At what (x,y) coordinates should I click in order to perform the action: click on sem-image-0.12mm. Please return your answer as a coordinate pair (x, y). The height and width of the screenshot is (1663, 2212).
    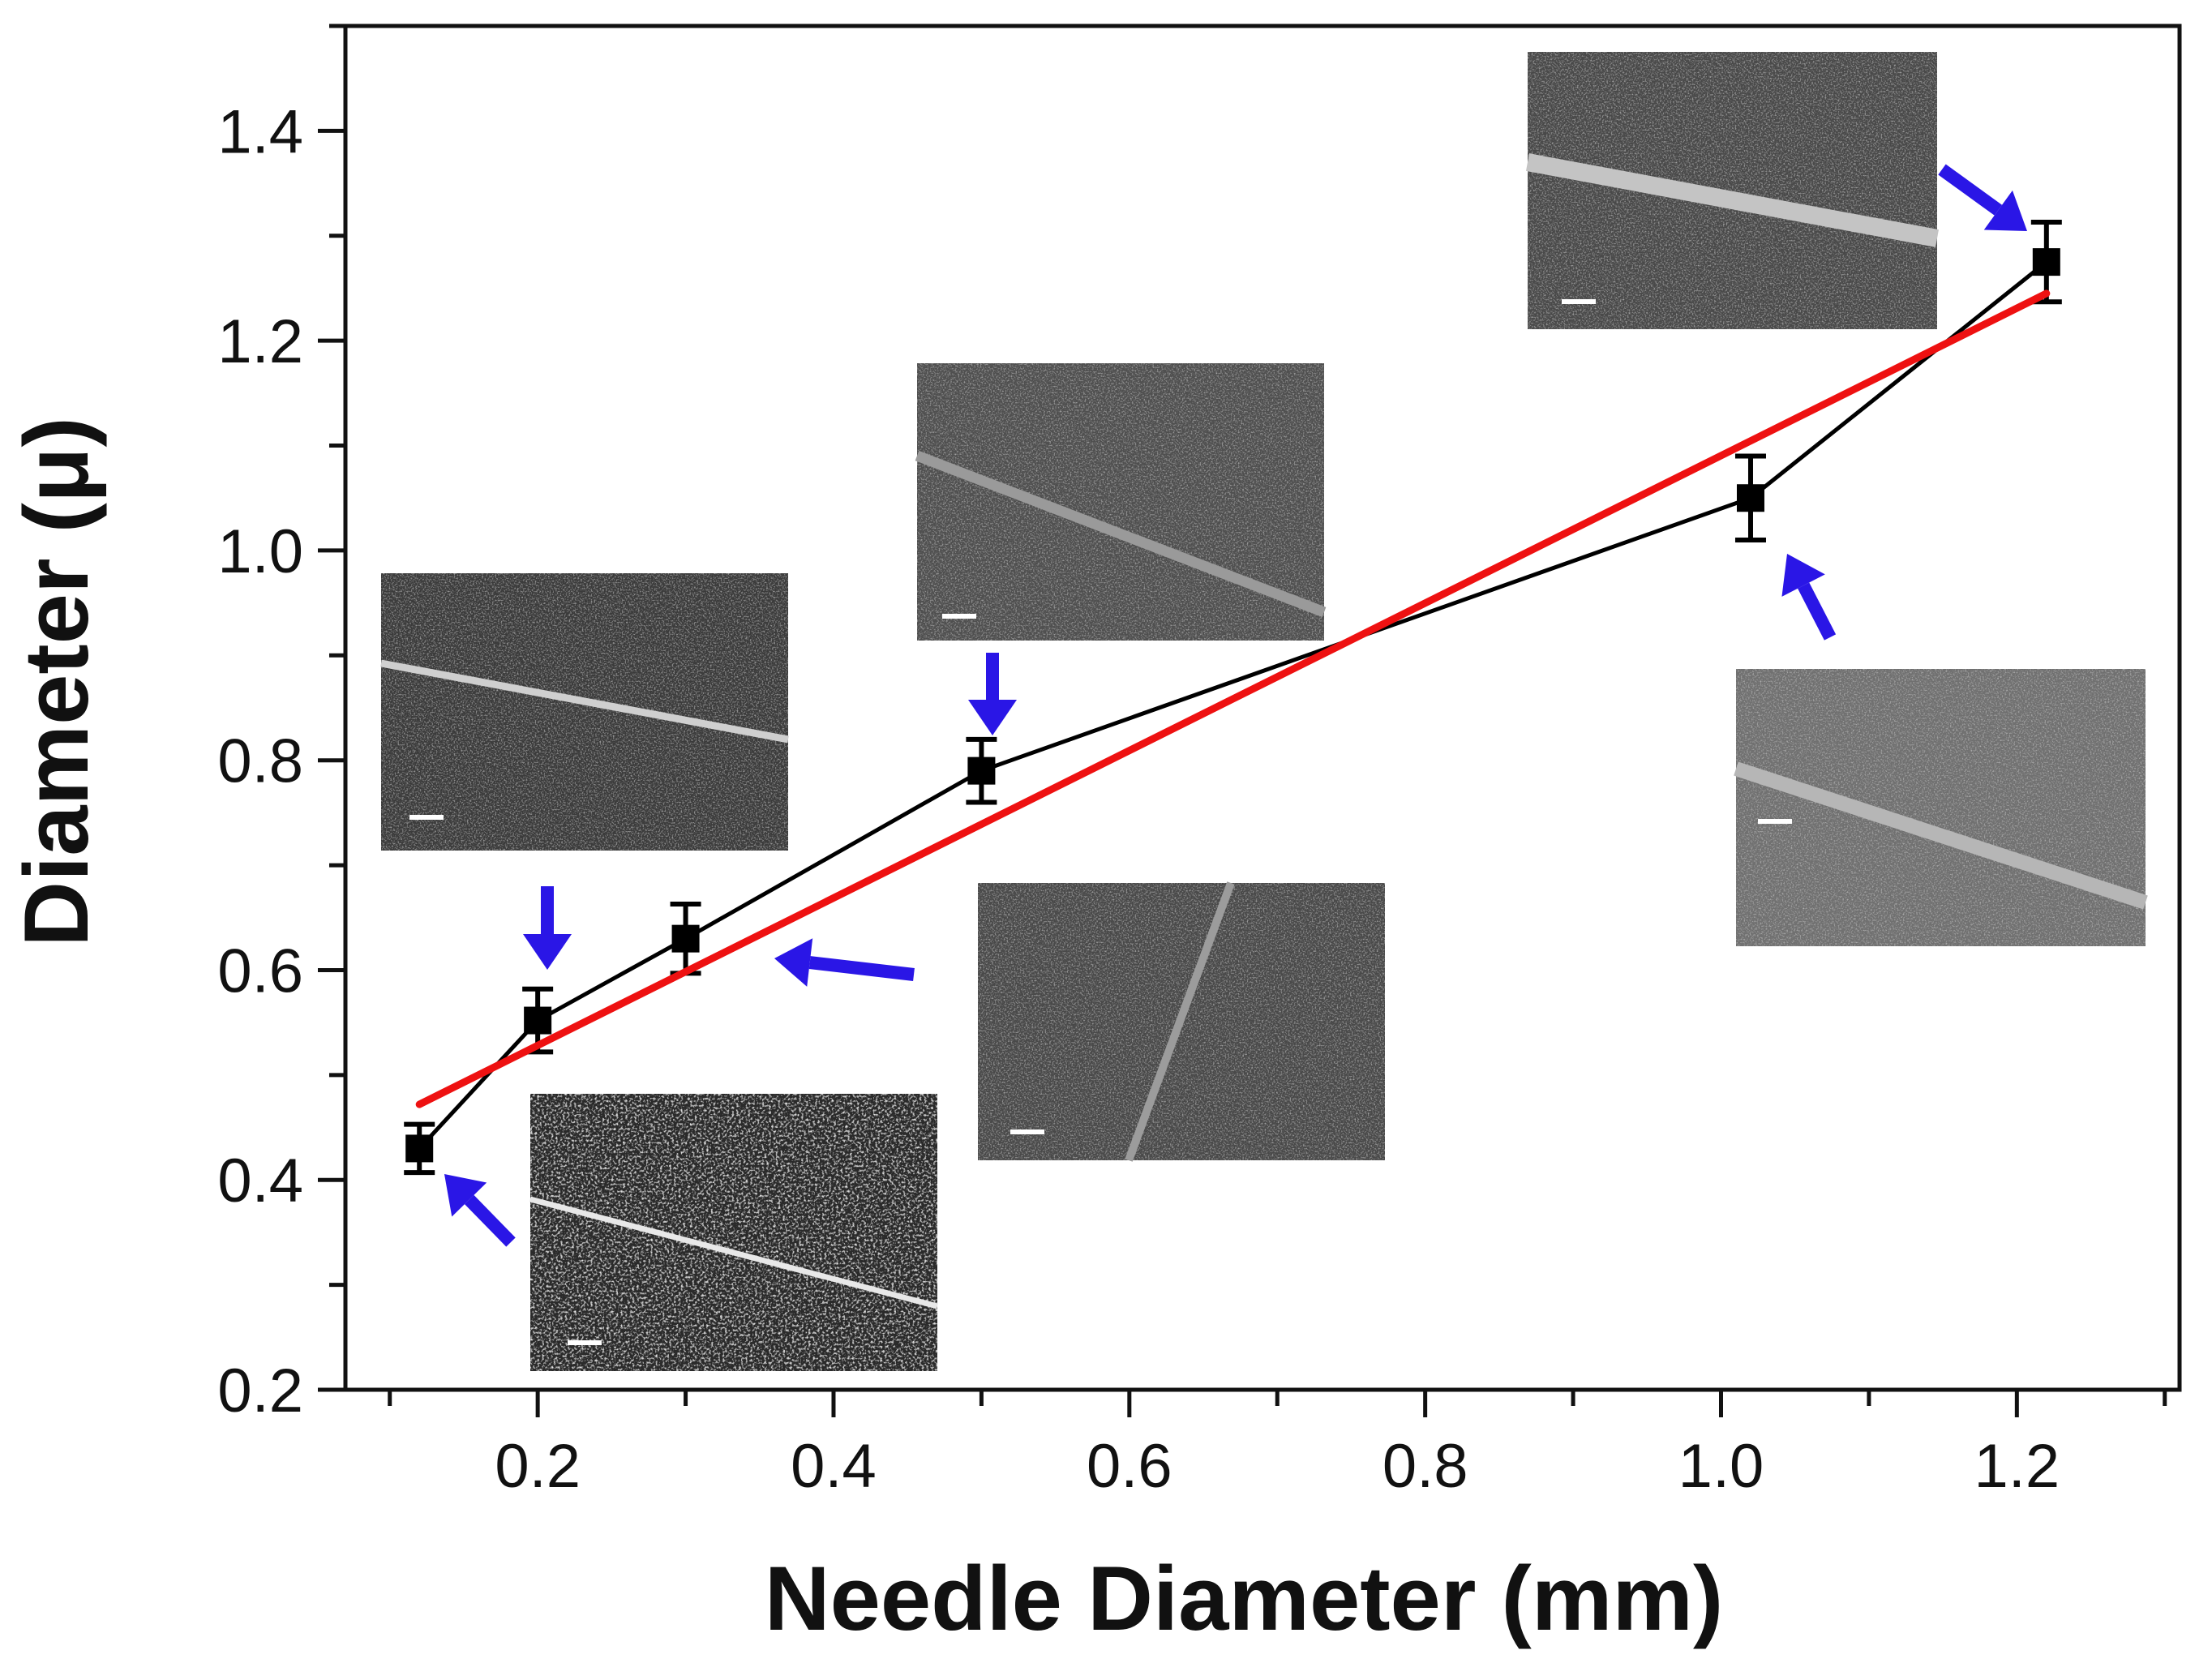
    Looking at the image, I should click on (733, 1232).